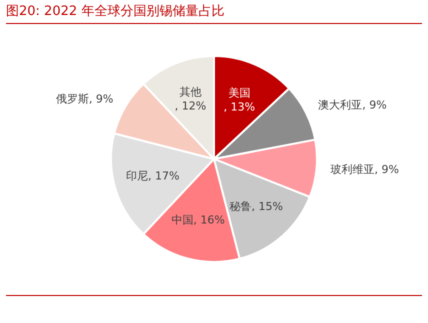  What do you see at coordinates (241, 206) in the screenshot?
I see `slice-label: 秘鲁` at bounding box center [241, 206].